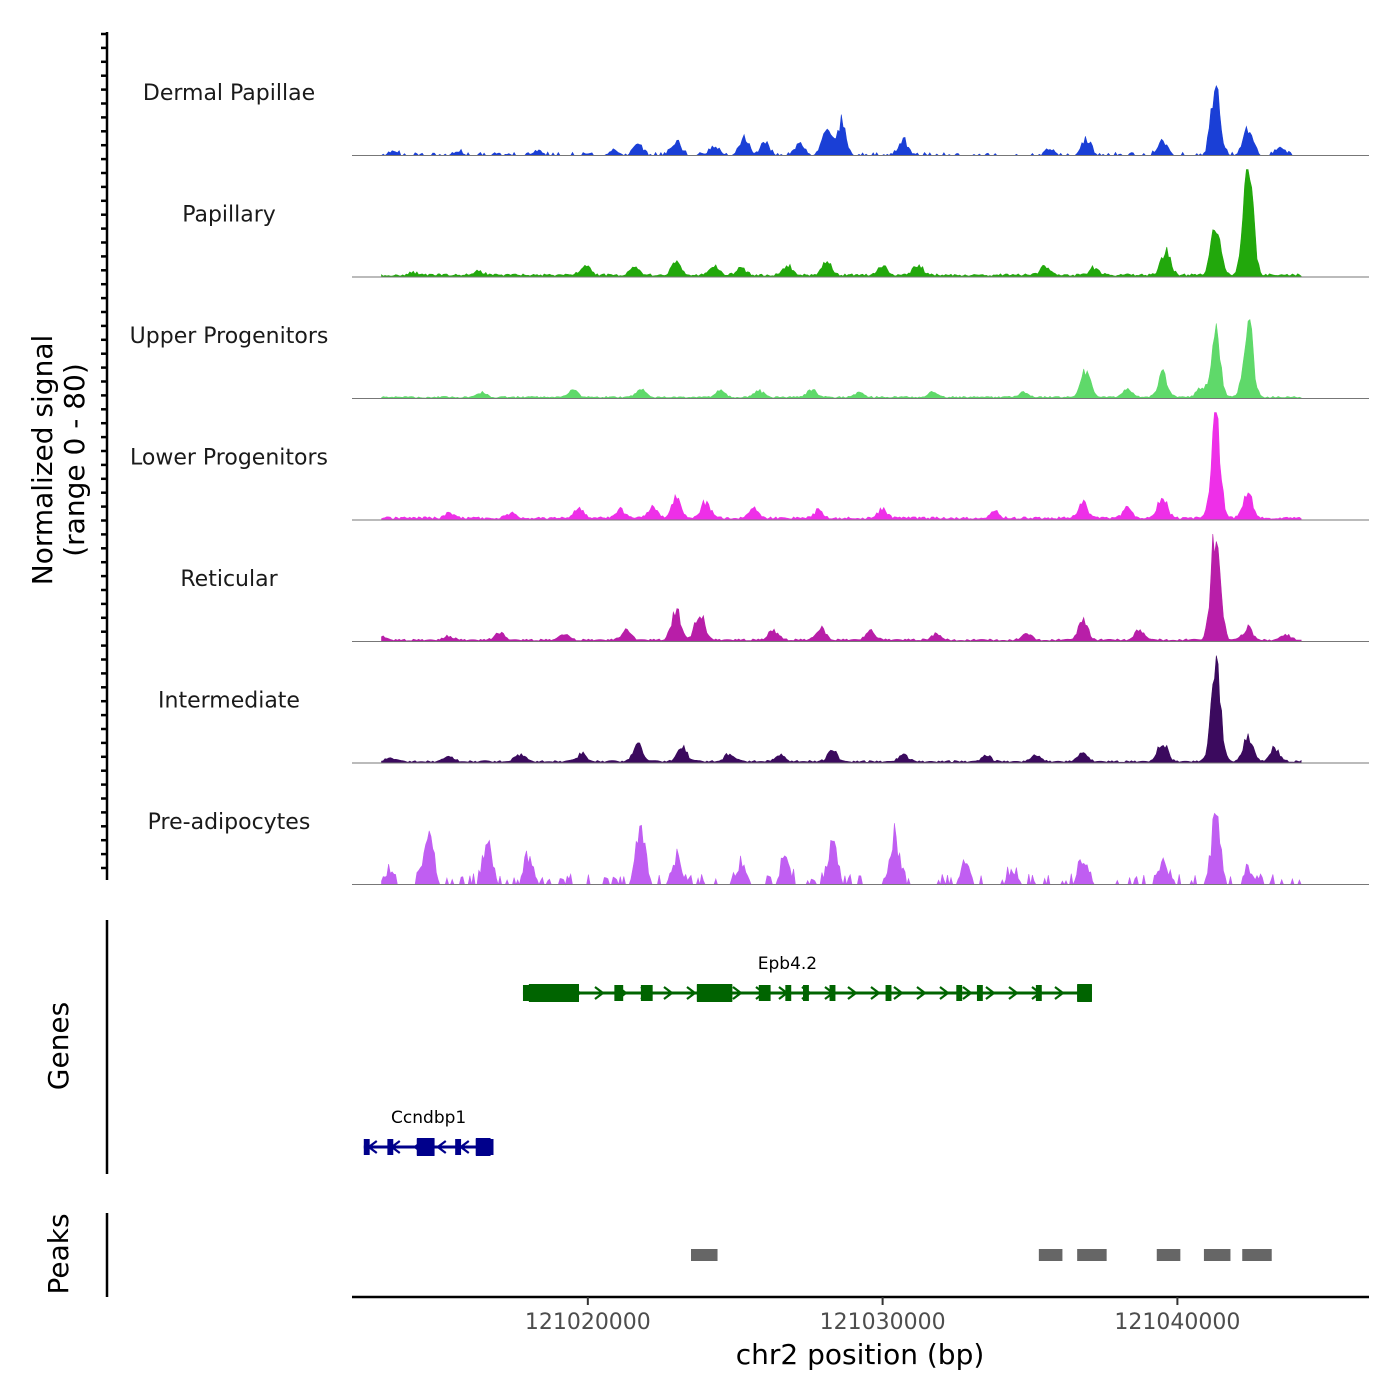 The height and width of the screenshot is (1400, 1400). I want to click on peaks-panel-title: Peaks, so click(58, 1253).